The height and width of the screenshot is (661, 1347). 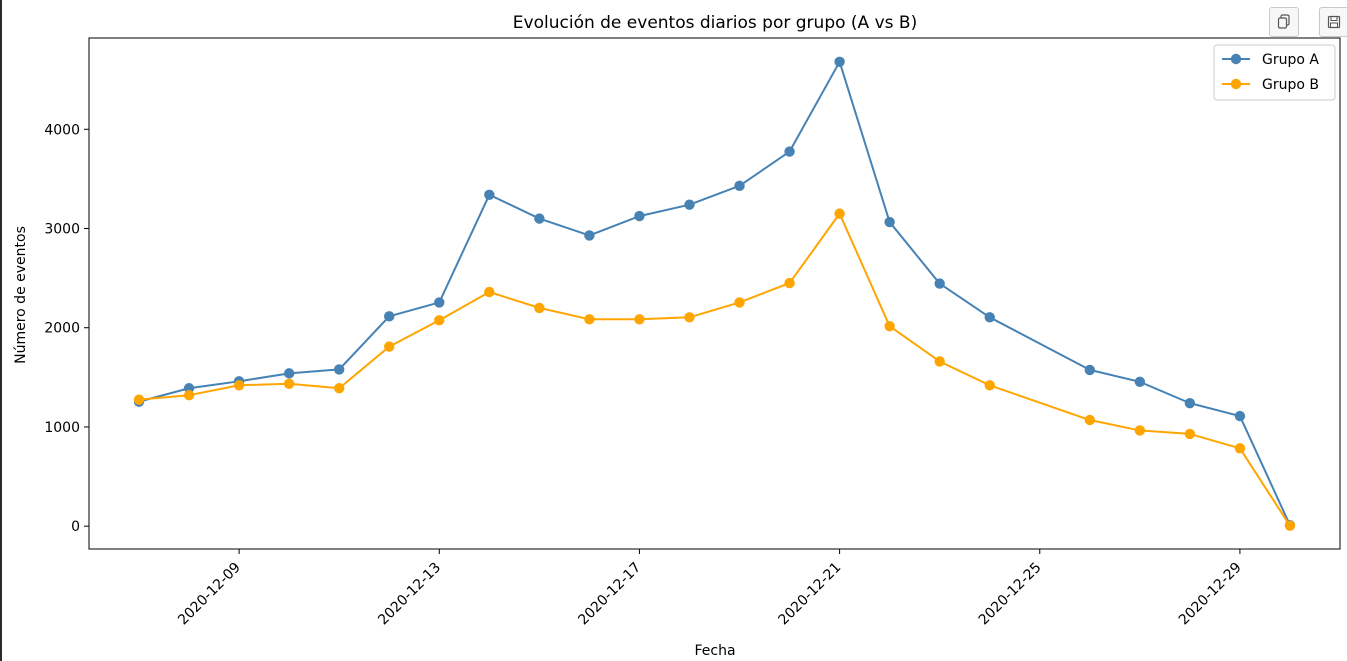 I want to click on x-tick-label: 2020-12-09, so click(x=209, y=594).